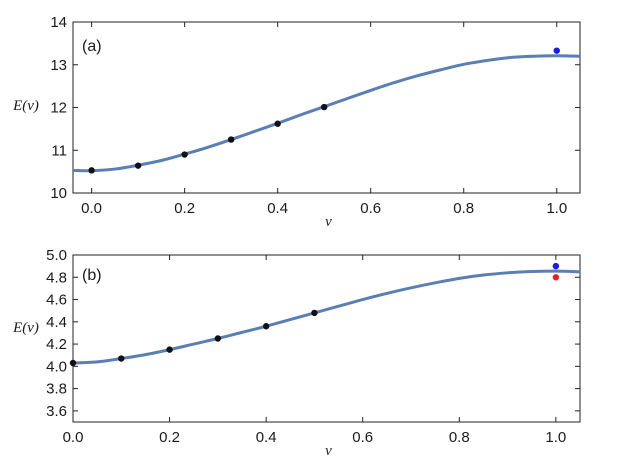  Describe the element at coordinates (56, 344) in the screenshot. I see `y-tick-label: 4.2` at that location.